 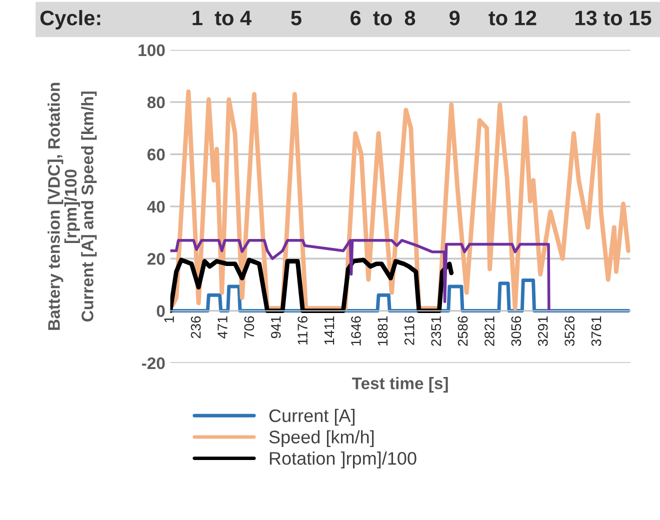 What do you see at coordinates (409, 330) in the screenshot?
I see `x-tick-label: 2116` at bounding box center [409, 330].